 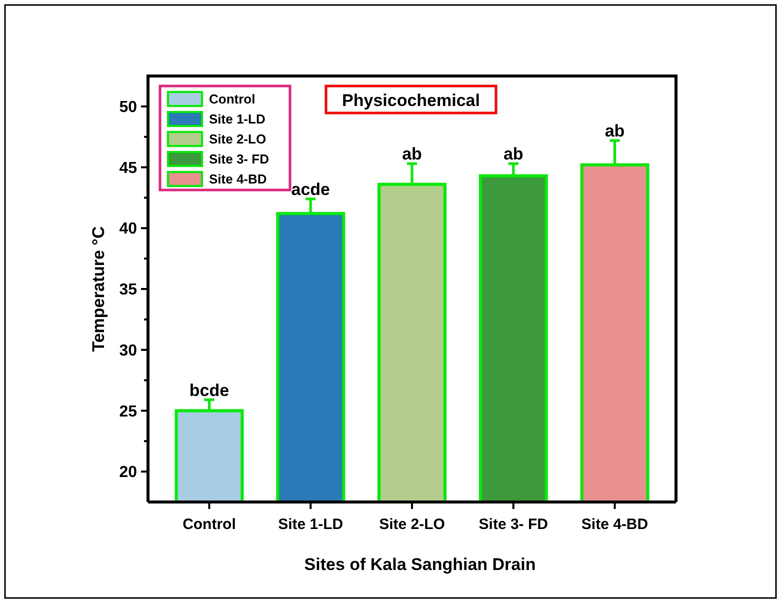 I want to click on y-tick-label: 45, so click(x=128, y=168).